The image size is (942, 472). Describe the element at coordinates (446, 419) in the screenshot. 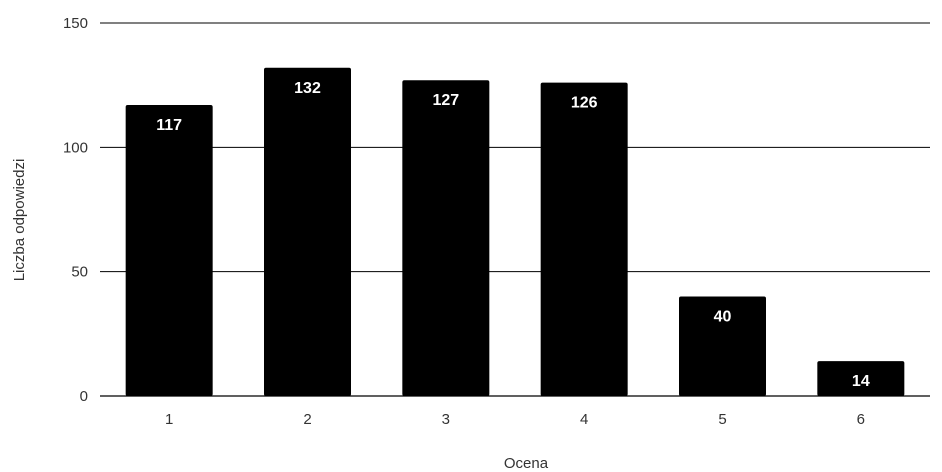

I see `x-tick-label: 3` at that location.